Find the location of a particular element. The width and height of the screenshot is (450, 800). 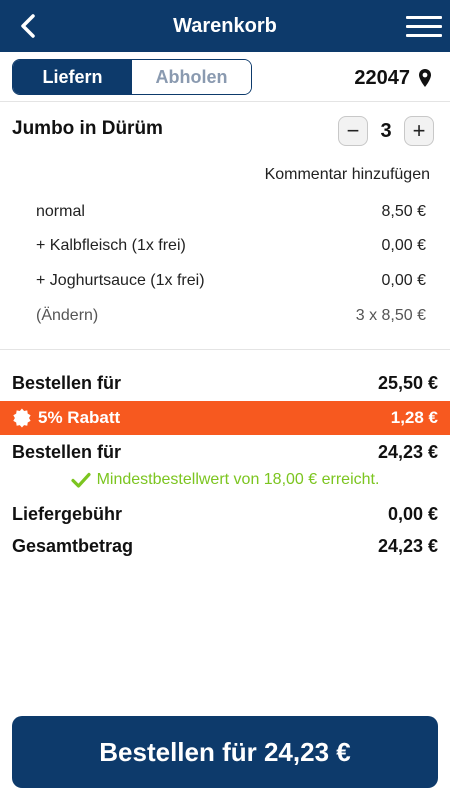

list-item: + Kalbfleisch (1x frei) 0,00 € is located at coordinates (231, 246).